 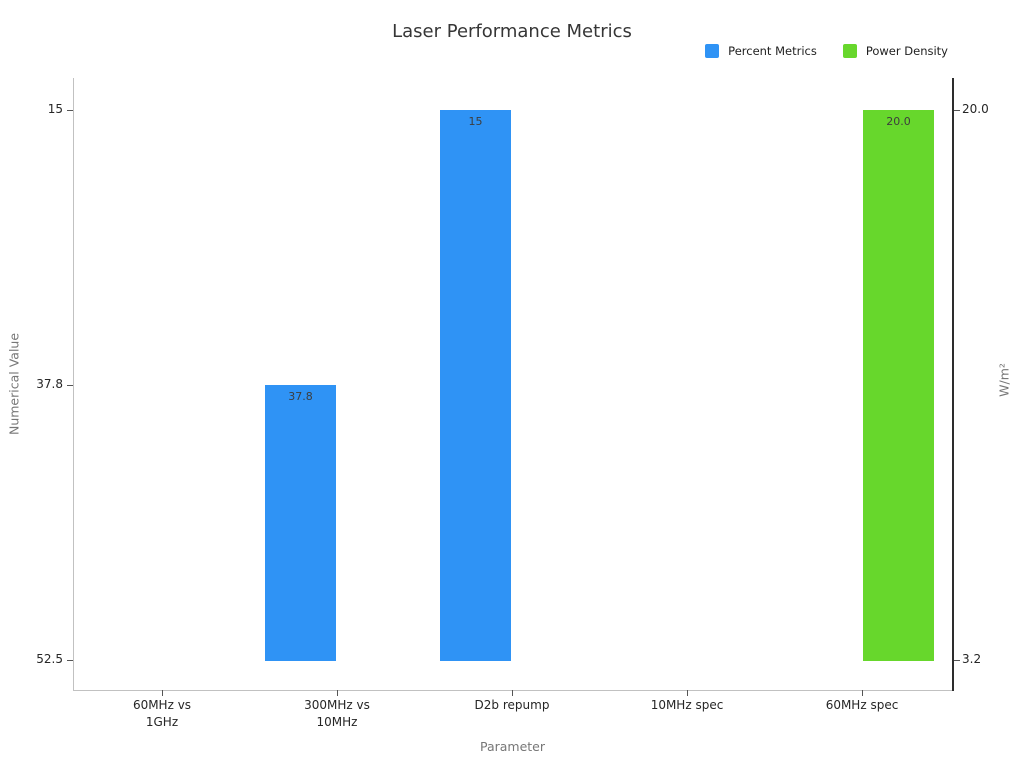 I want to click on y-axis-left-title: Numerical Value, so click(x=14, y=384).